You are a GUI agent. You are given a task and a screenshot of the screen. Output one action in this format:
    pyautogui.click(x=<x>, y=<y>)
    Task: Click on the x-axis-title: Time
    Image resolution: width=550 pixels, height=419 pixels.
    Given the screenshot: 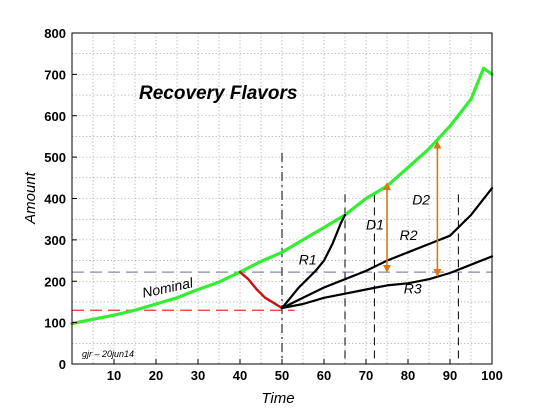 What is the action you would take?
    pyautogui.click(x=277, y=398)
    